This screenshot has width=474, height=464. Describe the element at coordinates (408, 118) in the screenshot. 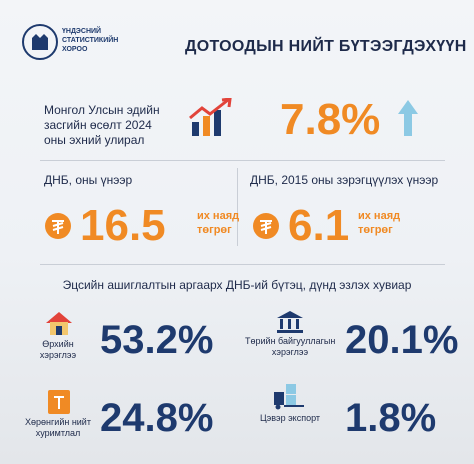

I see `up-arrow` at that location.